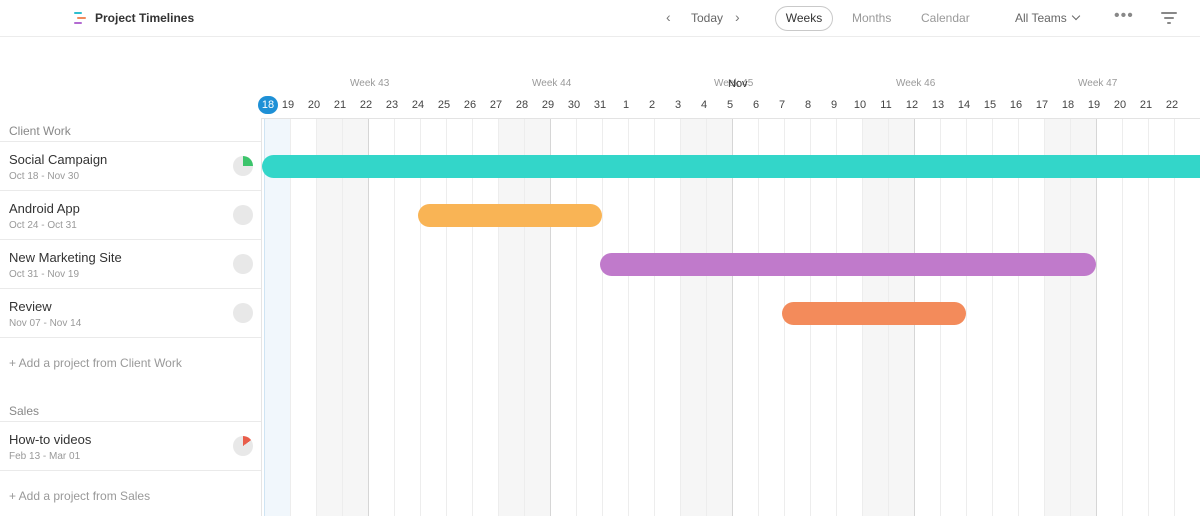 This screenshot has height=516, width=1200. Describe the element at coordinates (808, 105) in the screenshot. I see `day-label: 8` at that location.